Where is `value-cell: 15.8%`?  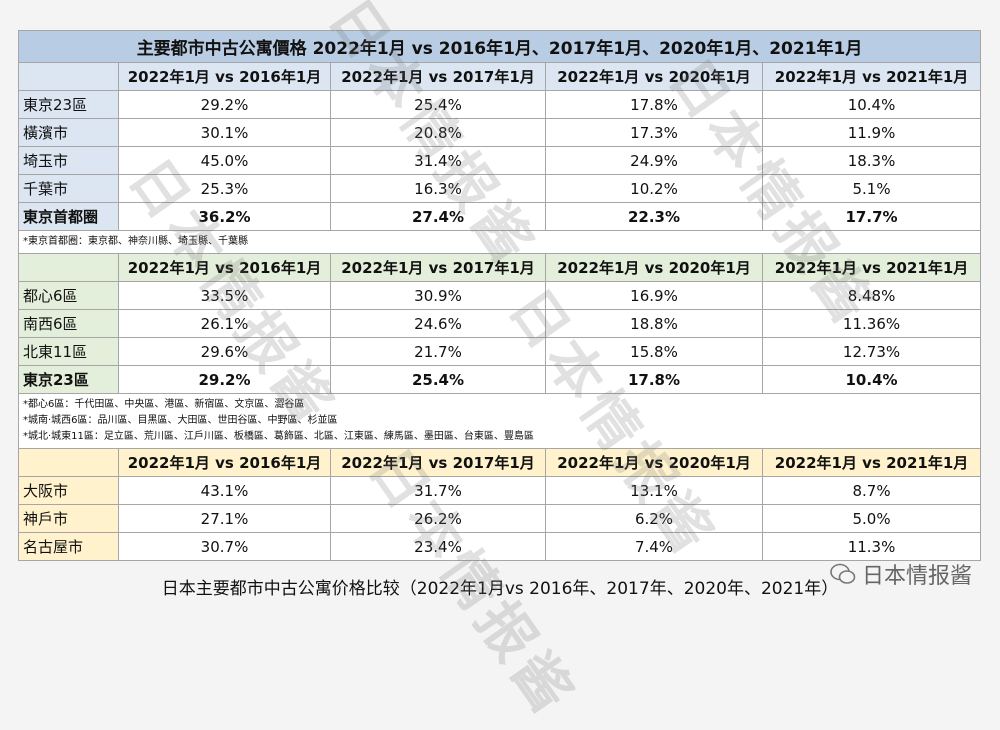
value-cell: 15.8% is located at coordinates (654, 351).